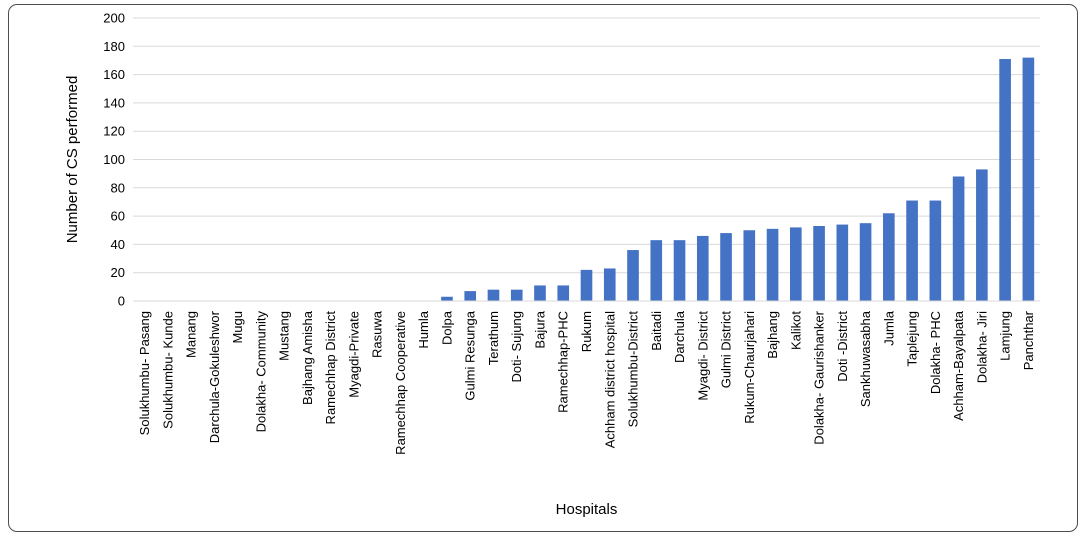 The width and height of the screenshot is (1086, 538). What do you see at coordinates (237, 327) in the screenshot?
I see `x-tick-label: Mugu` at bounding box center [237, 327].